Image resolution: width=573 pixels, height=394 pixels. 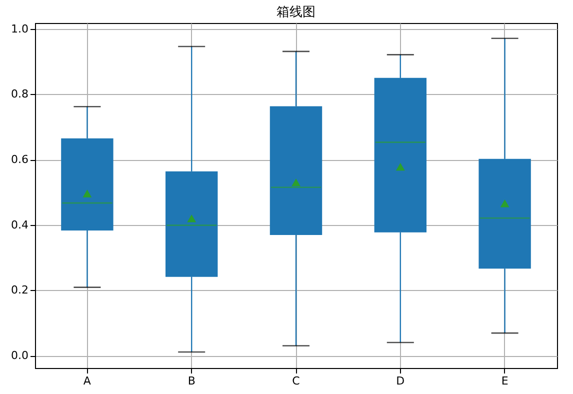 I want to click on y-tick-label: 0.2, so click(x=19, y=290).